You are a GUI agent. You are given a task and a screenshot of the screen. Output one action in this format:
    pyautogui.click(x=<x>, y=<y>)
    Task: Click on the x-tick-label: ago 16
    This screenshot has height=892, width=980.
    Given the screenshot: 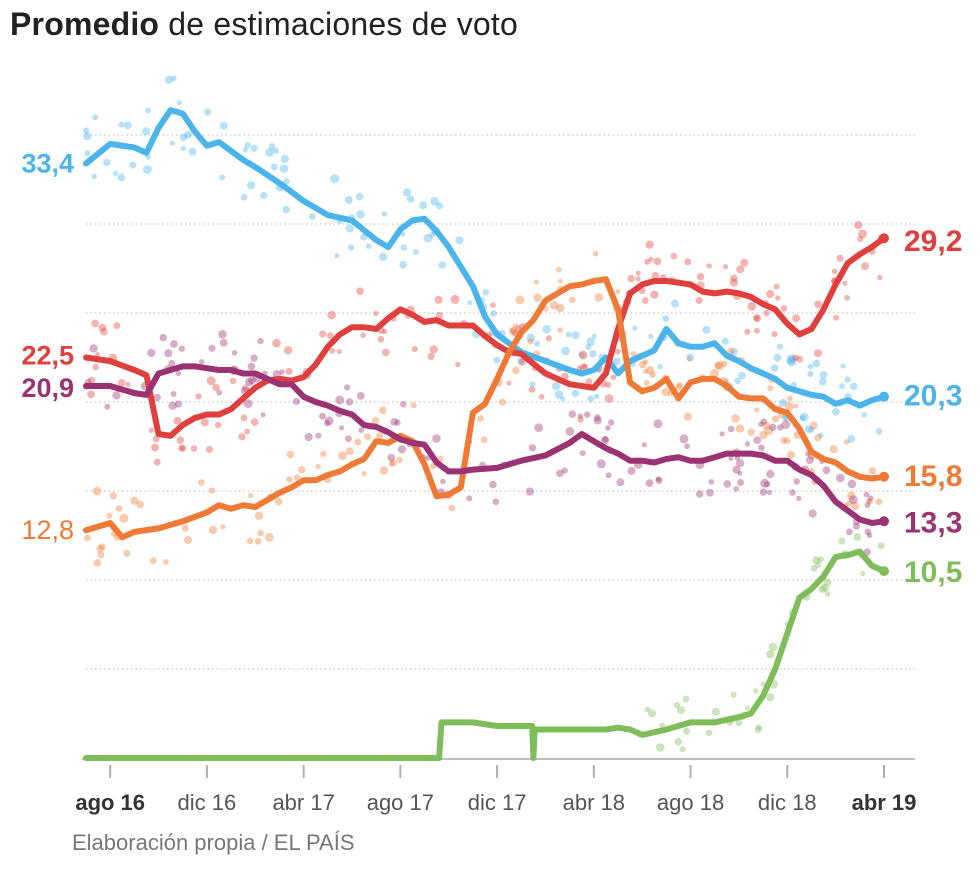 What is the action you would take?
    pyautogui.click(x=110, y=802)
    